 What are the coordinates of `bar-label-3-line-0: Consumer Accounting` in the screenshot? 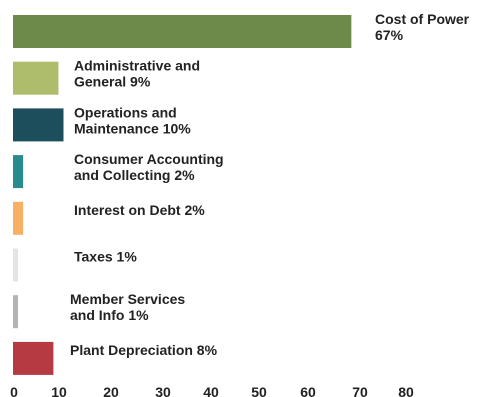 It's located at (149, 159).